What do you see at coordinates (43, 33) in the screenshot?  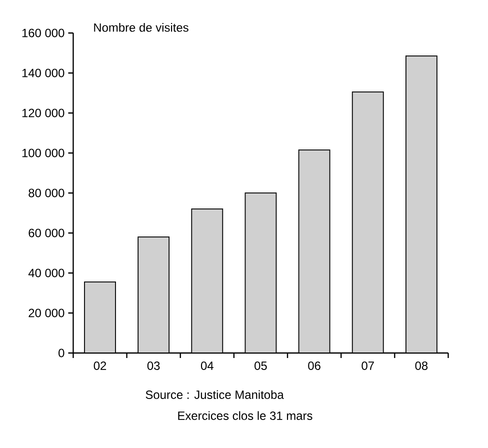 I see `y-tick-label: 160 000` at bounding box center [43, 33].